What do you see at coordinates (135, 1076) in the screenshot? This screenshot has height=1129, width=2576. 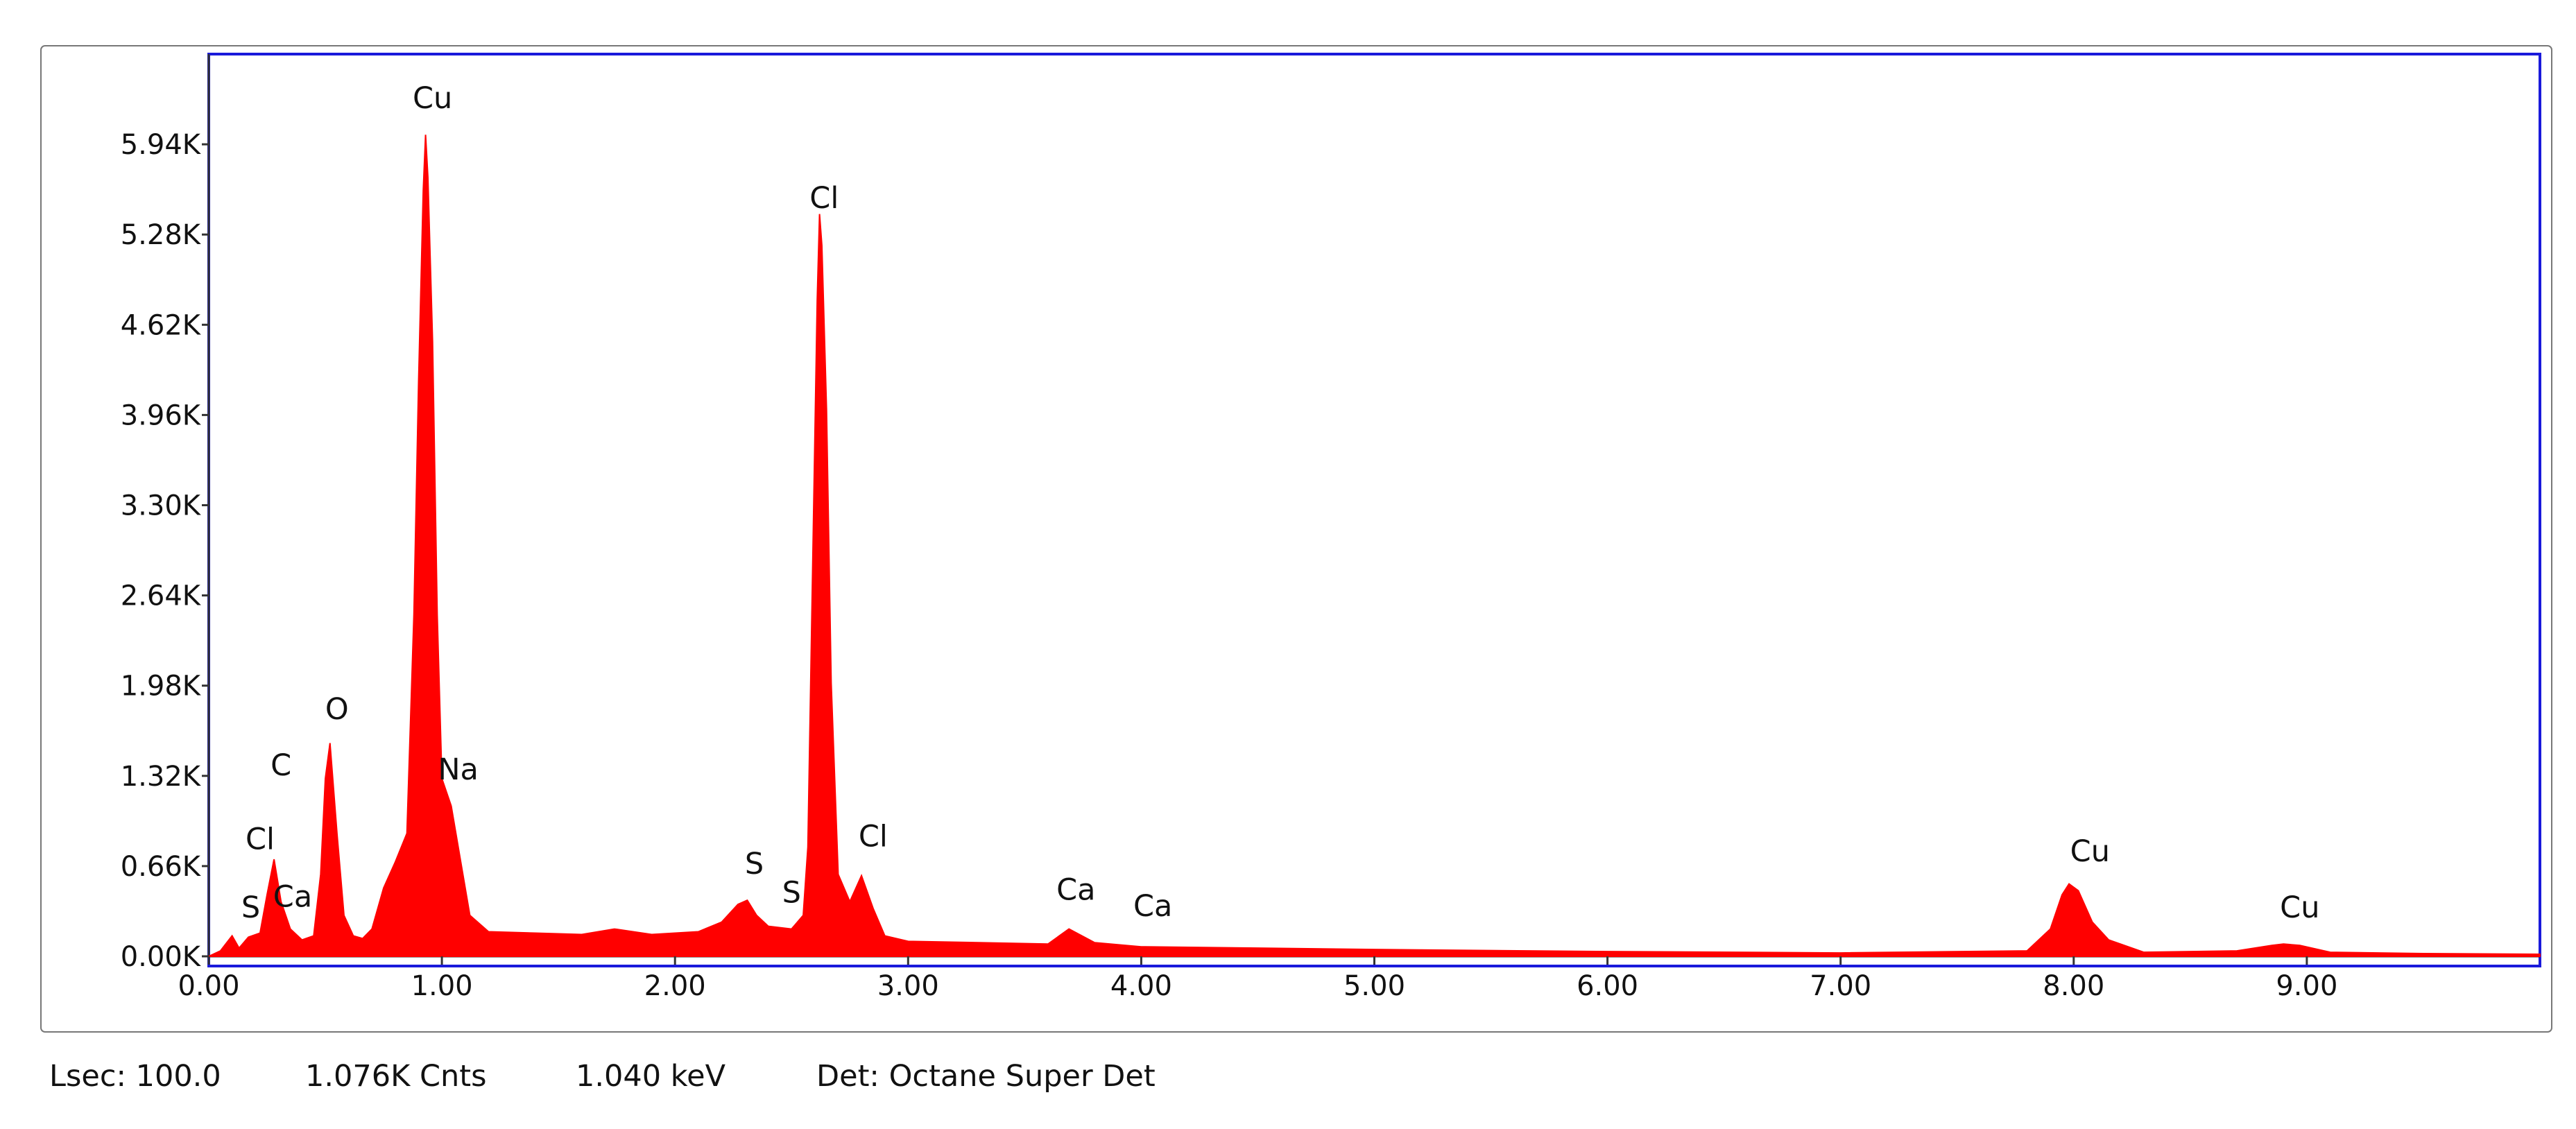 I see `status-lsec: Lsec: 100.0` at bounding box center [135, 1076].